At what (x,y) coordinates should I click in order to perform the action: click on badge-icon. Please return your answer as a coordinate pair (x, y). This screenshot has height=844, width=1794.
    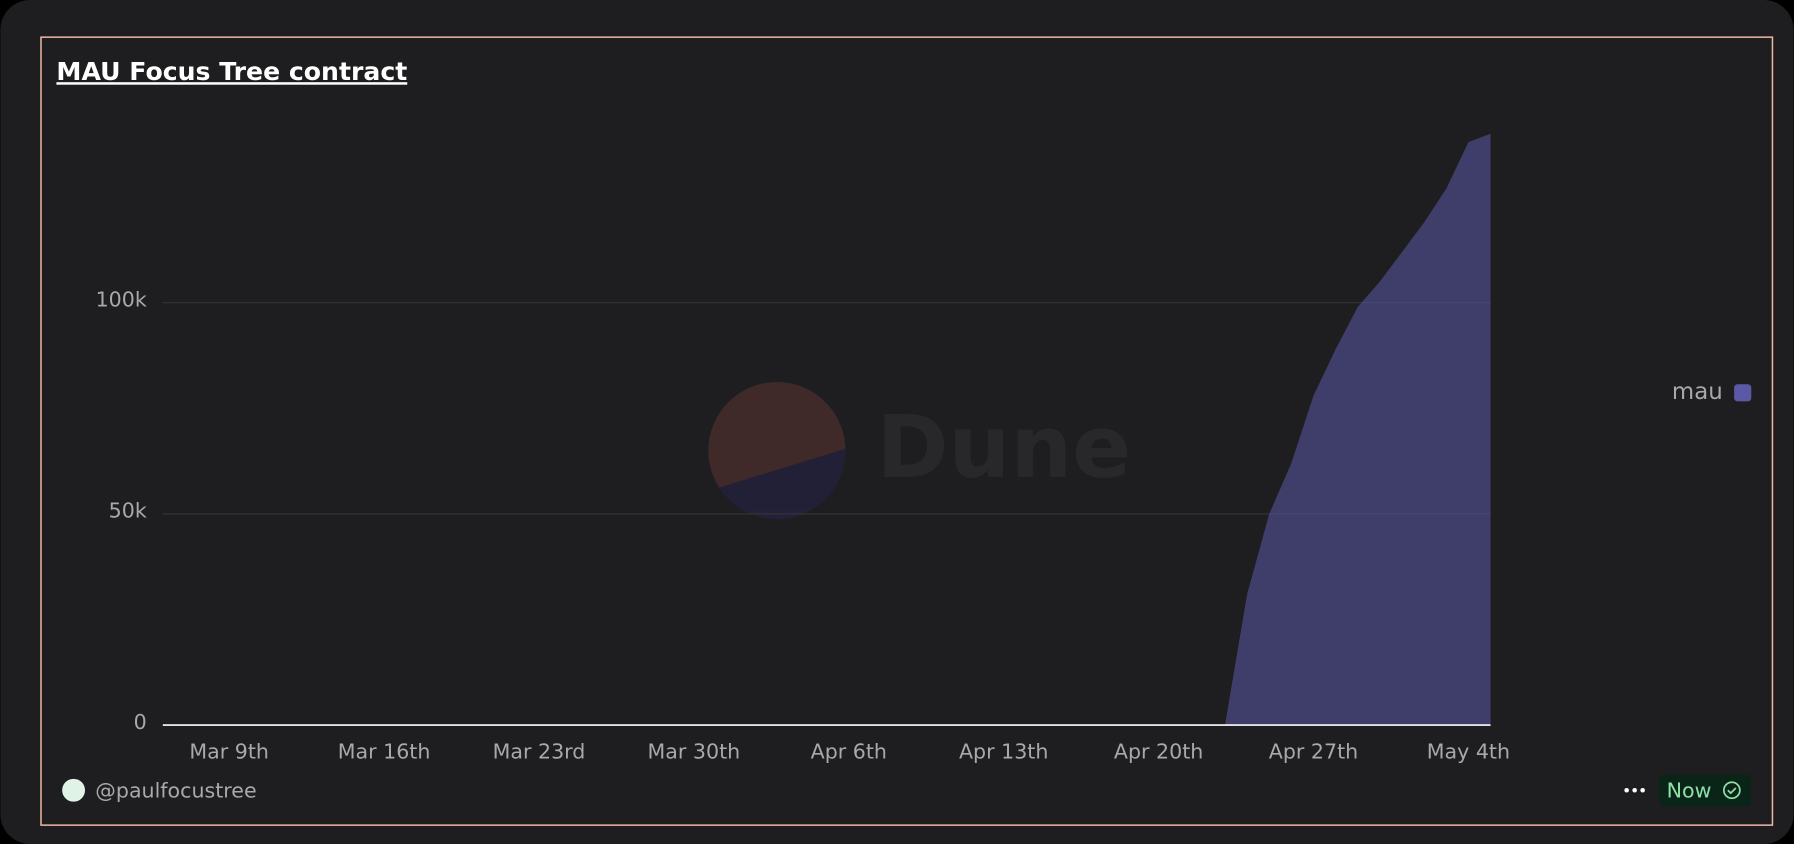
    Looking at the image, I should click on (1731, 790).